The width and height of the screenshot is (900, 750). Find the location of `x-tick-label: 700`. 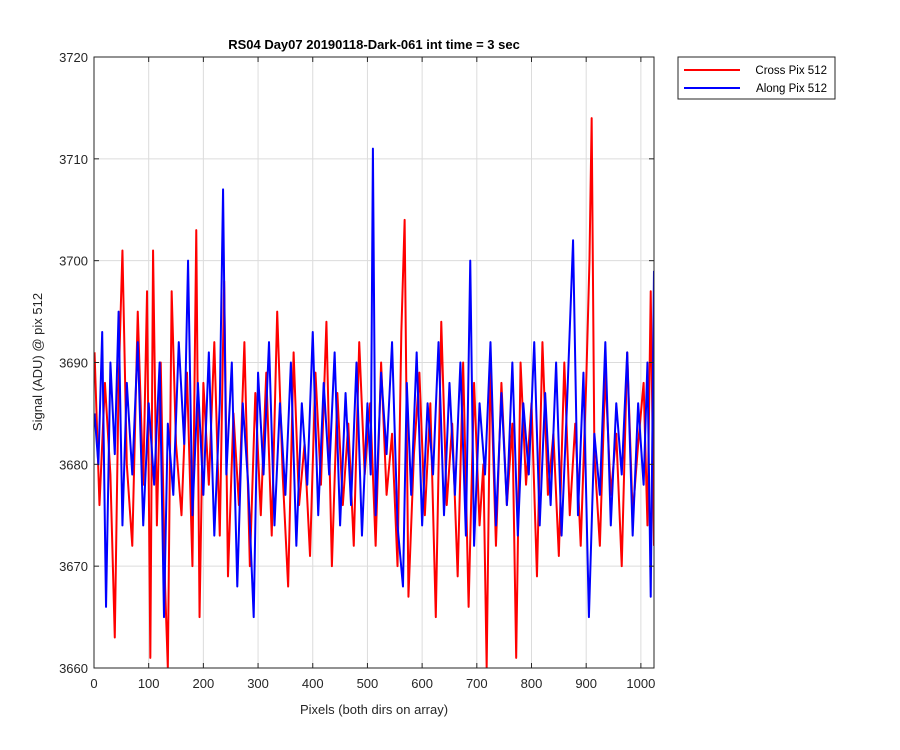

x-tick-label: 700 is located at coordinates (477, 683).